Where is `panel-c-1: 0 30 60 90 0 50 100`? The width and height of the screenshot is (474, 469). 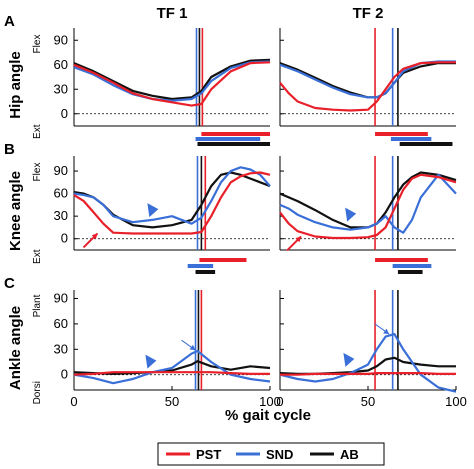
panel-c-1: 0 30 60 90 0 50 100 is located at coordinates (167, 349).